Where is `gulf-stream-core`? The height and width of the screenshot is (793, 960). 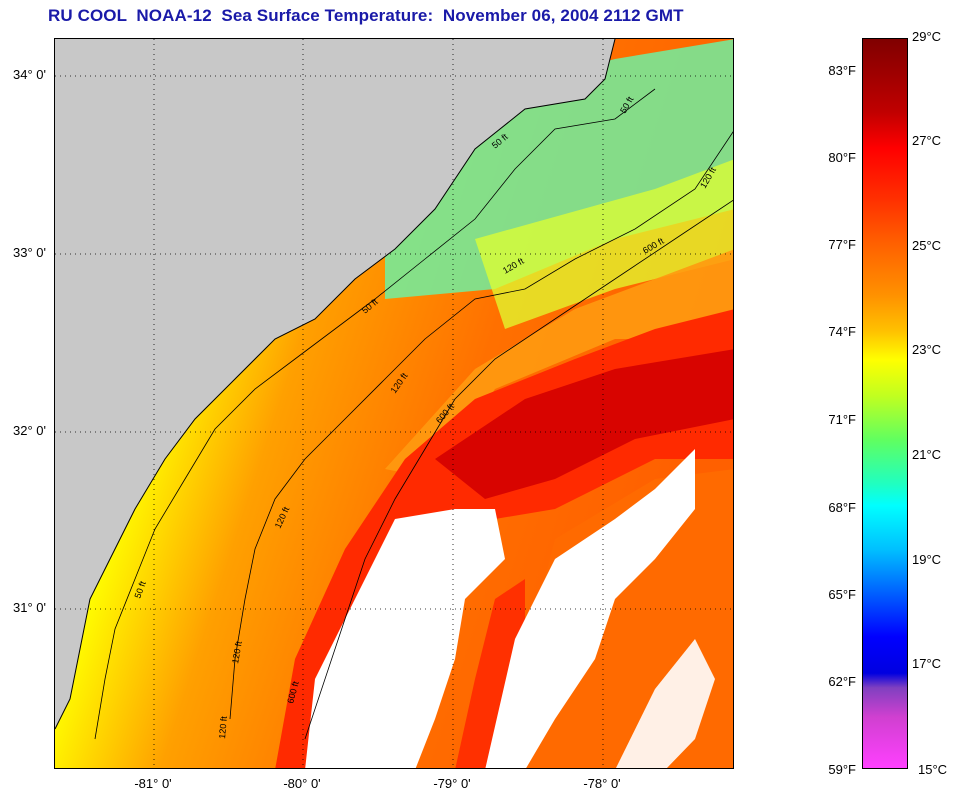
gulf-stream-core is located at coordinates (584, 424).